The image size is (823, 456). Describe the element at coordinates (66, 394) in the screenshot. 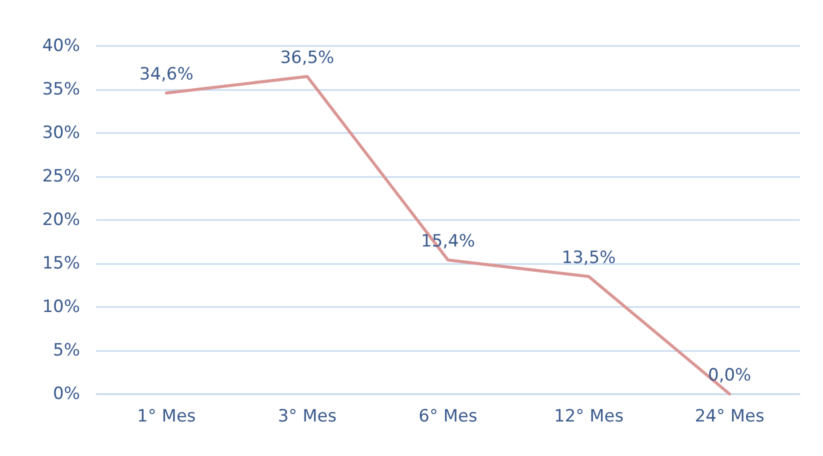

I see `y-tick-label: 0%` at that location.